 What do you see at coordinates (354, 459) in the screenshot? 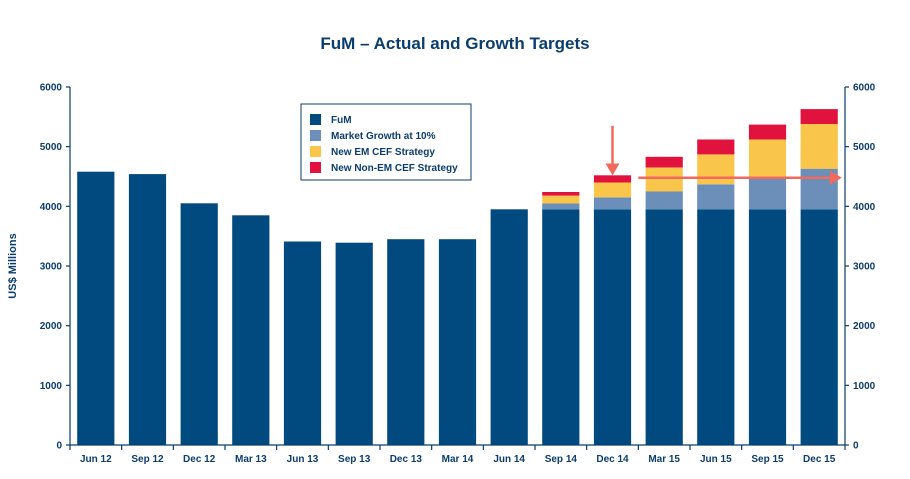
I see `x-tick-label: Sep 13` at bounding box center [354, 459].